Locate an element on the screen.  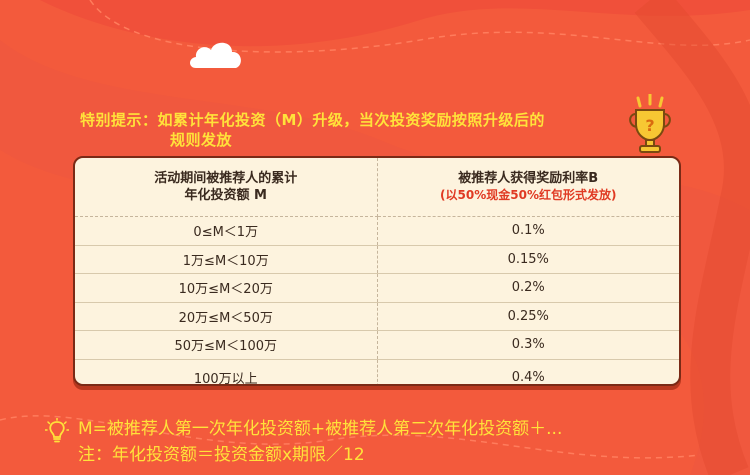
header-left-line-2: 年化投资额 M is located at coordinates (225, 195).